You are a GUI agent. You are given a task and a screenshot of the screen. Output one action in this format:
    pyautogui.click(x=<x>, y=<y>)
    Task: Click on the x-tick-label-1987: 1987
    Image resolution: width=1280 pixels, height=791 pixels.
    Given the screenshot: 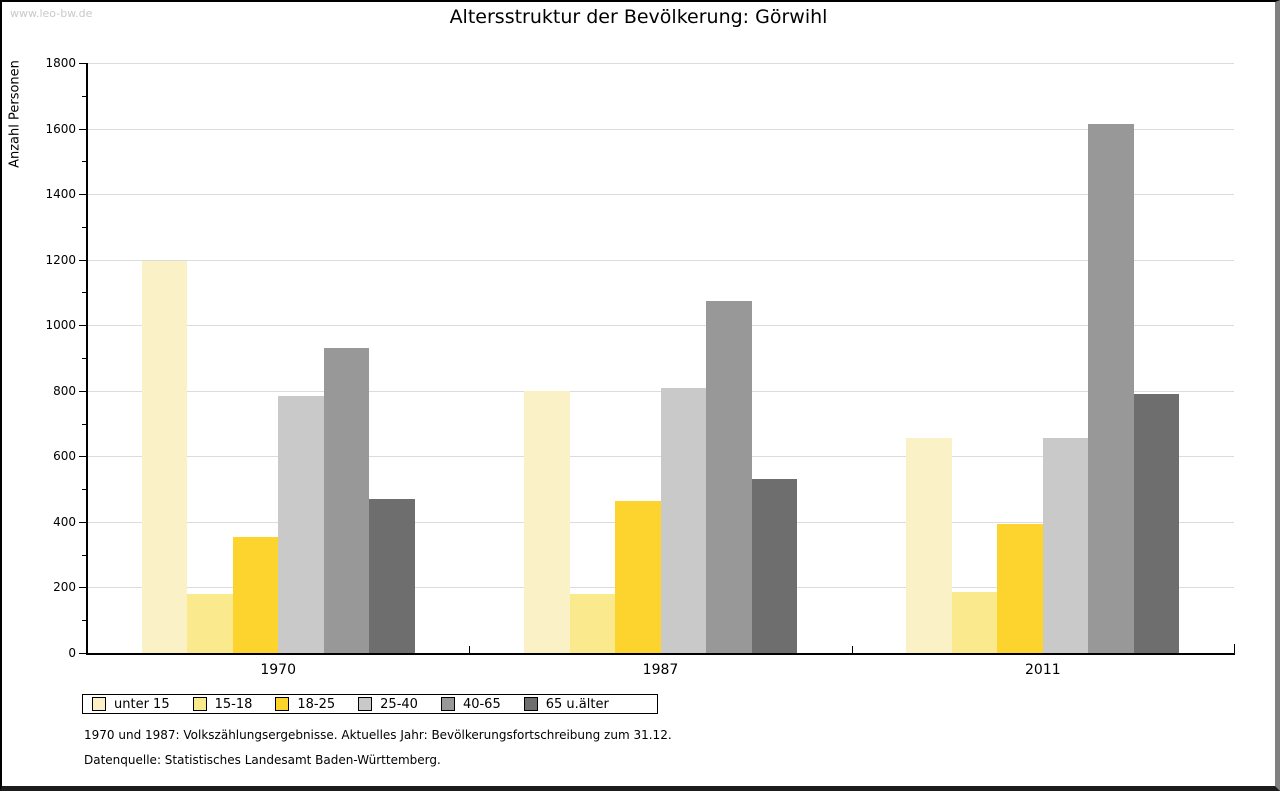 What is the action you would take?
    pyautogui.click(x=660, y=670)
    